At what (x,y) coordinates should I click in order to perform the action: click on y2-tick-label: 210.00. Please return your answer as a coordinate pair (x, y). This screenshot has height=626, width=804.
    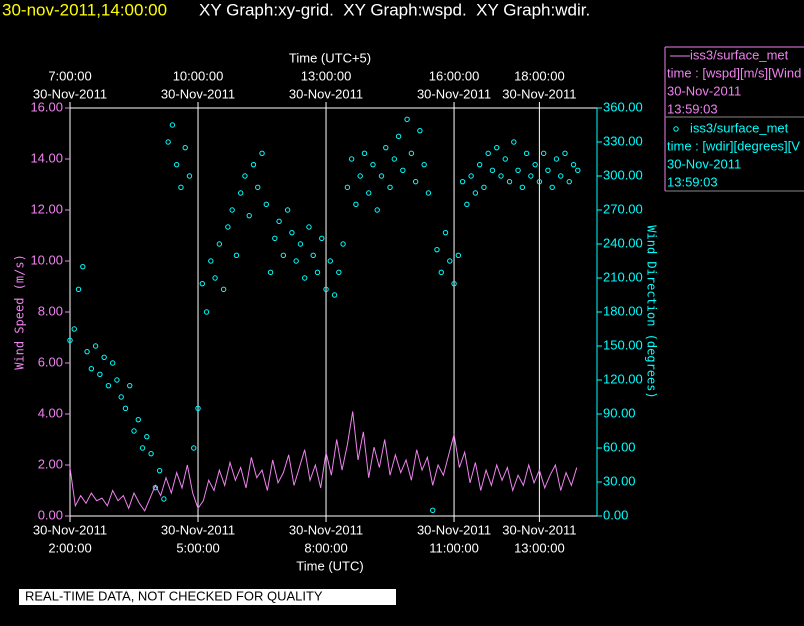
    Looking at the image, I should click on (623, 276).